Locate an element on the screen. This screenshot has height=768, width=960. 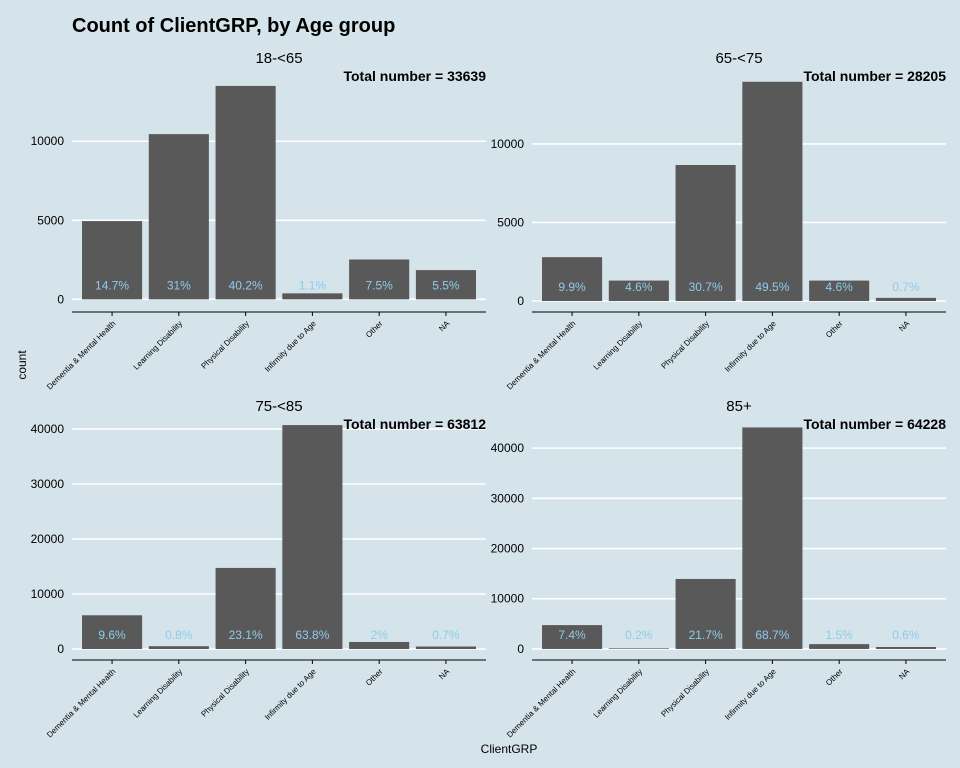
bar-pct-label: 1.1% is located at coordinates (313, 285).